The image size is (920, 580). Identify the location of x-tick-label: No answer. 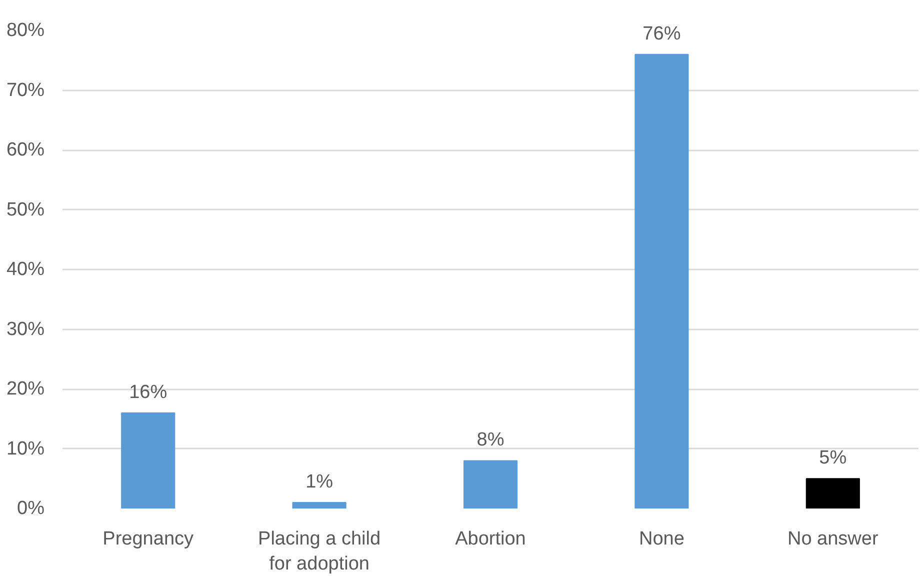
(833, 539).